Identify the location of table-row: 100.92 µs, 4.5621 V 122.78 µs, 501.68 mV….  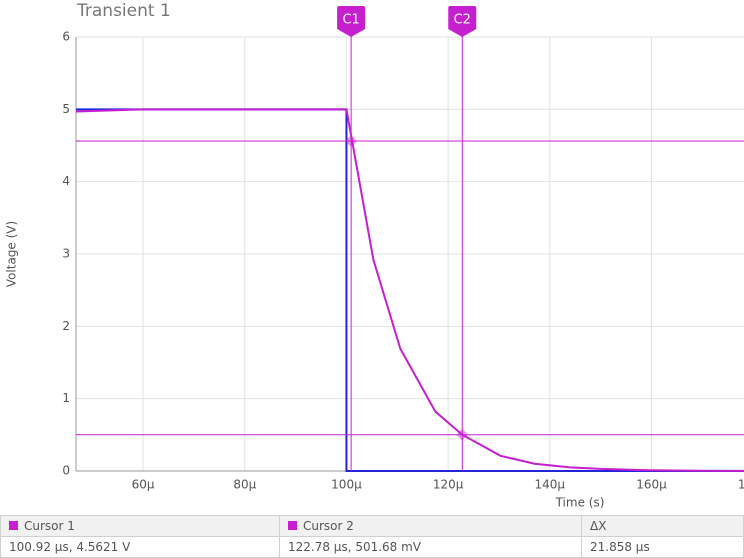
(372, 547).